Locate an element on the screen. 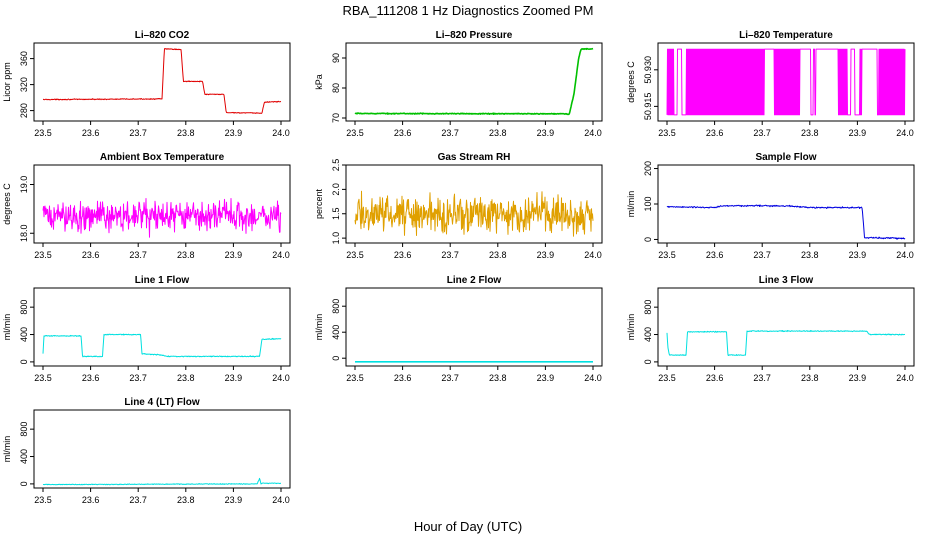  y-tick-label: 280 is located at coordinates (24, 110).